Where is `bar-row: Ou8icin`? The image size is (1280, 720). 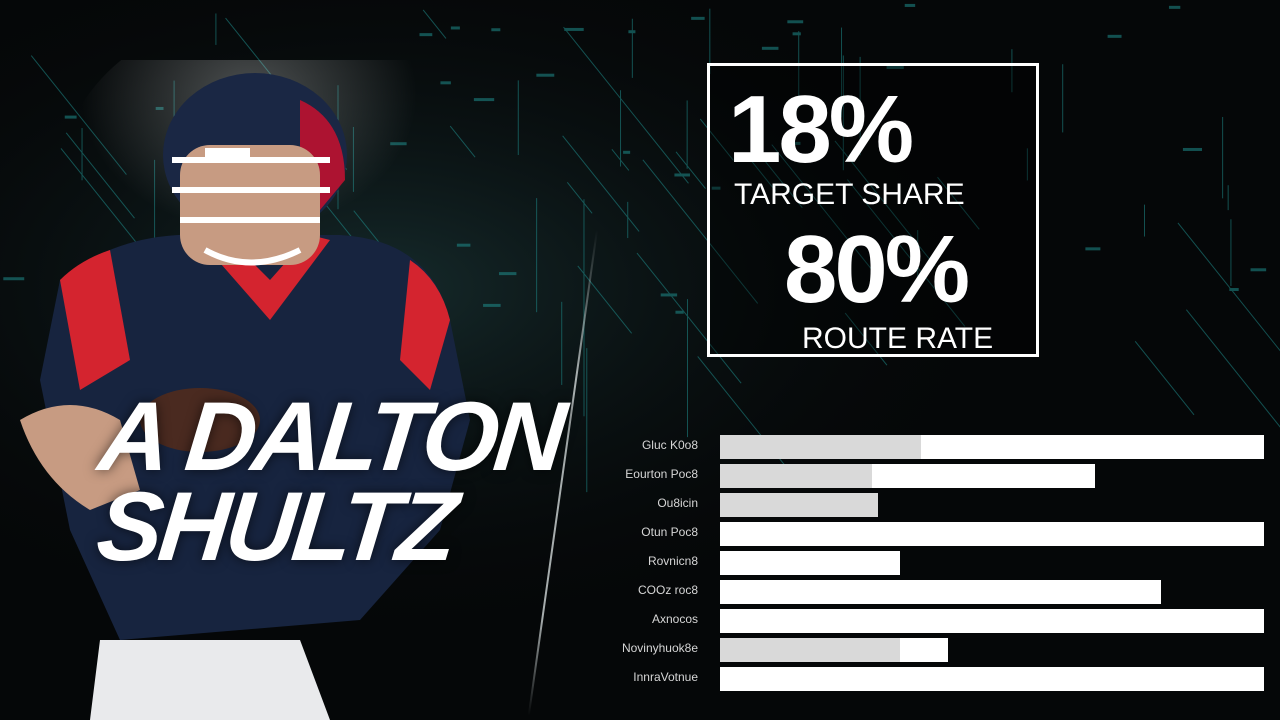 bar-row: Ou8icin is located at coordinates (935, 504).